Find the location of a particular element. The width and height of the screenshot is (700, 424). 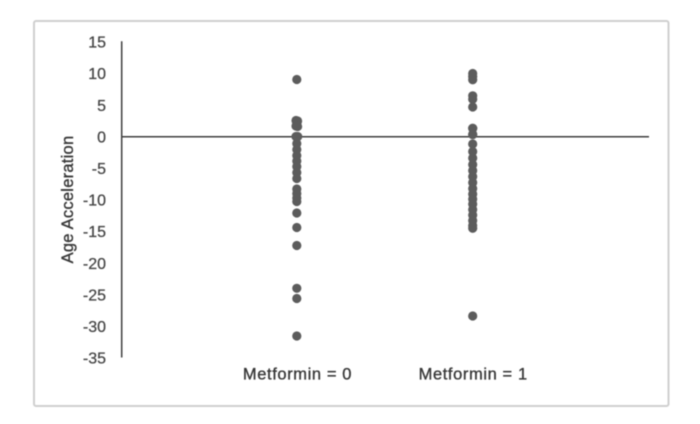

svg-text: 15 is located at coordinates (97, 43).